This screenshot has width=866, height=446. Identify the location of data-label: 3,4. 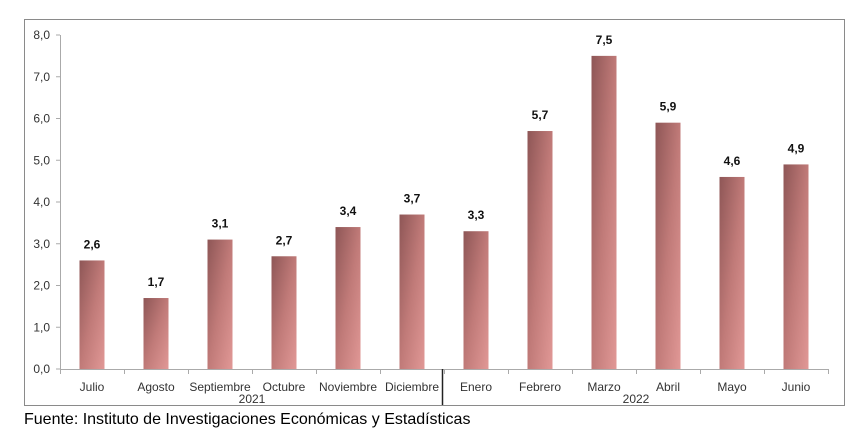
(348, 211).